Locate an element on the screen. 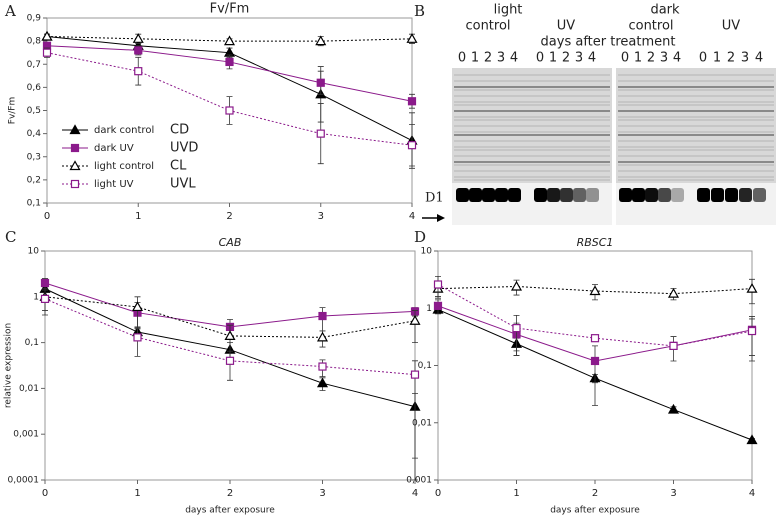 This screenshot has width=778, height=516. y-tick-label: 0,3 is located at coordinates (34, 157).